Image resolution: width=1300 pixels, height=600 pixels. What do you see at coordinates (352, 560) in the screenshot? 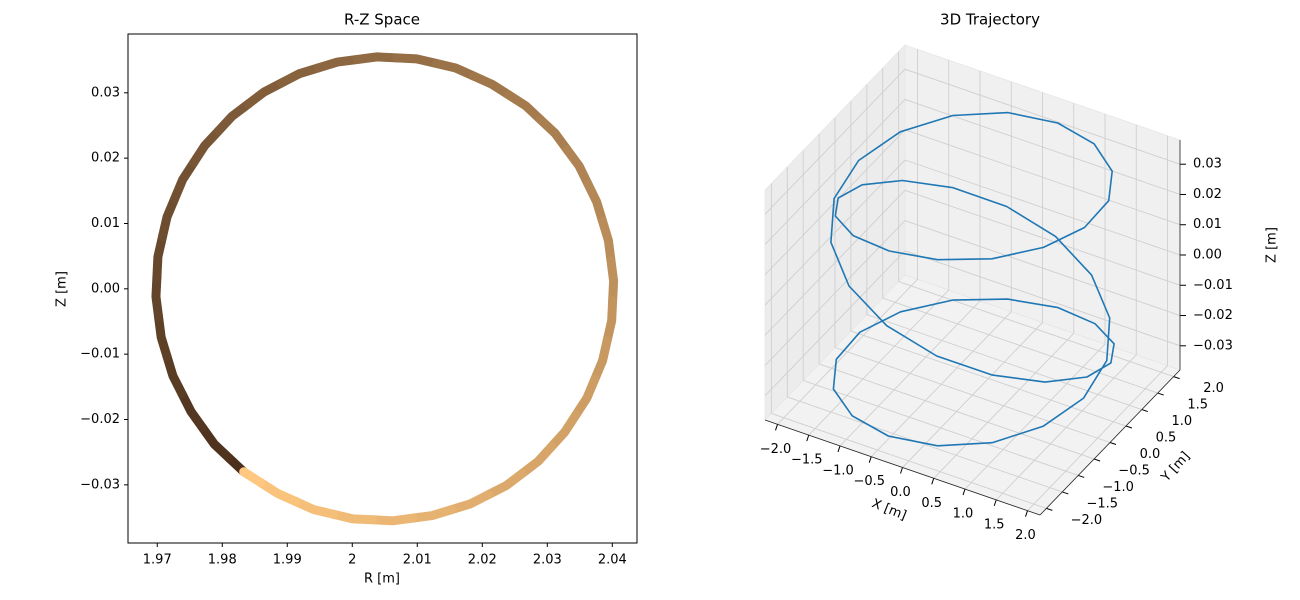
I see `x-tick-label: 2` at bounding box center [352, 560].